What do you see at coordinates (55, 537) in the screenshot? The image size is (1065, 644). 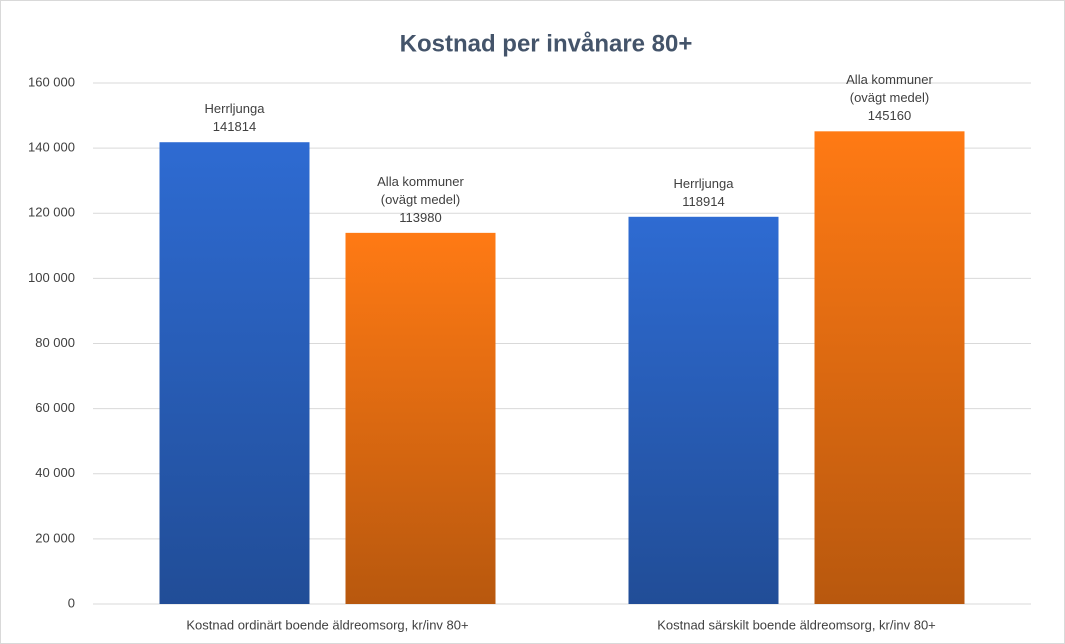 I see `y-tick-label: 20 000` at bounding box center [55, 537].